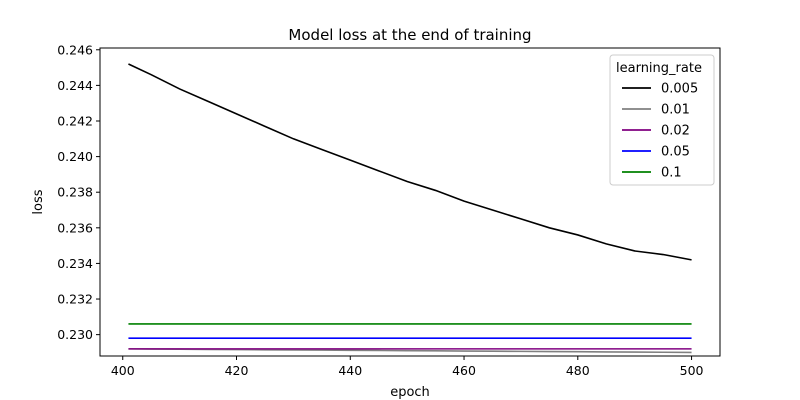 Image resolution: width=800 pixels, height=400 pixels. What do you see at coordinates (75, 85) in the screenshot?
I see `y-tick-label: 0.244` at bounding box center [75, 85].